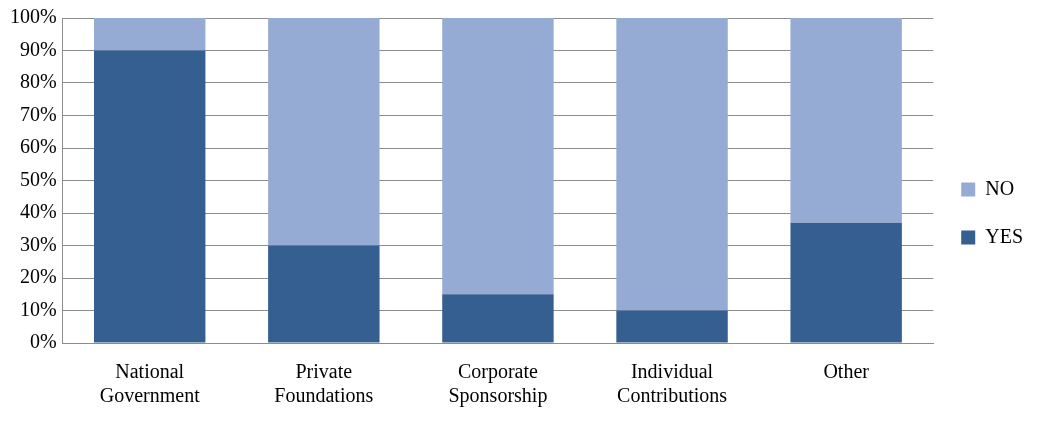 This screenshot has height=423, width=1039. What do you see at coordinates (498, 384) in the screenshot?
I see `x-tick-label: Corporate Sponsorship` at bounding box center [498, 384].